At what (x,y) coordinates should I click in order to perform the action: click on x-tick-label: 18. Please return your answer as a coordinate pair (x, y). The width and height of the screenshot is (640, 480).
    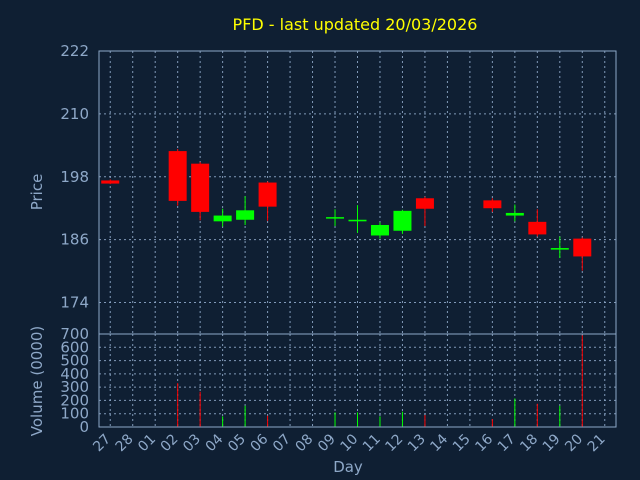
    Looking at the image, I should click on (529, 443).